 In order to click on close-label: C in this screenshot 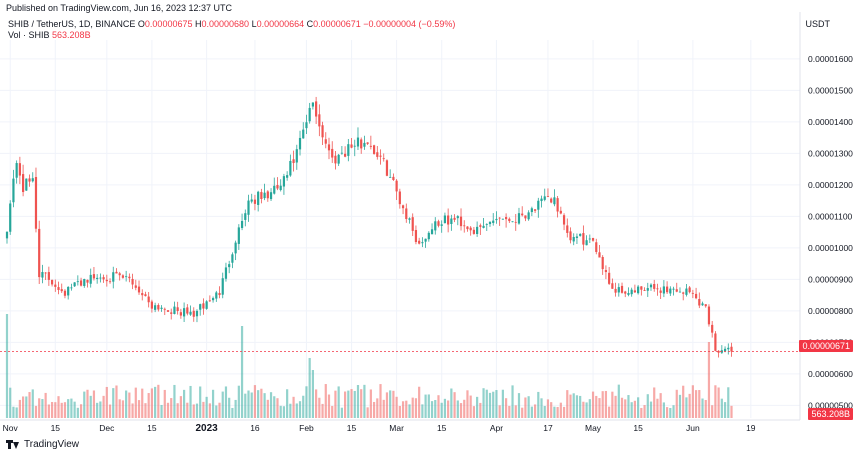, I will do `click(310, 24)`.